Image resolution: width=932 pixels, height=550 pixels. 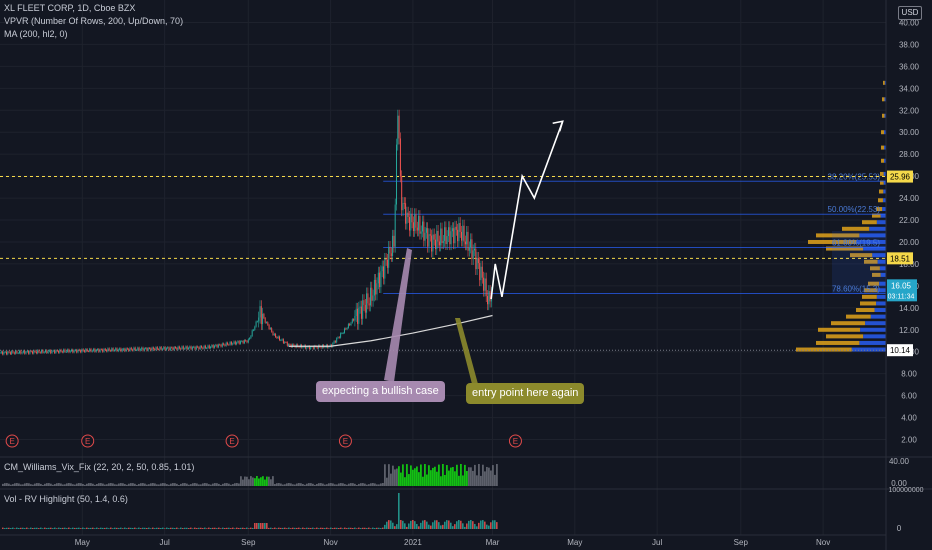 I want to click on volume-label: Vol - RV Highlight (50, 1.4, 0.6), so click(x=66, y=499).